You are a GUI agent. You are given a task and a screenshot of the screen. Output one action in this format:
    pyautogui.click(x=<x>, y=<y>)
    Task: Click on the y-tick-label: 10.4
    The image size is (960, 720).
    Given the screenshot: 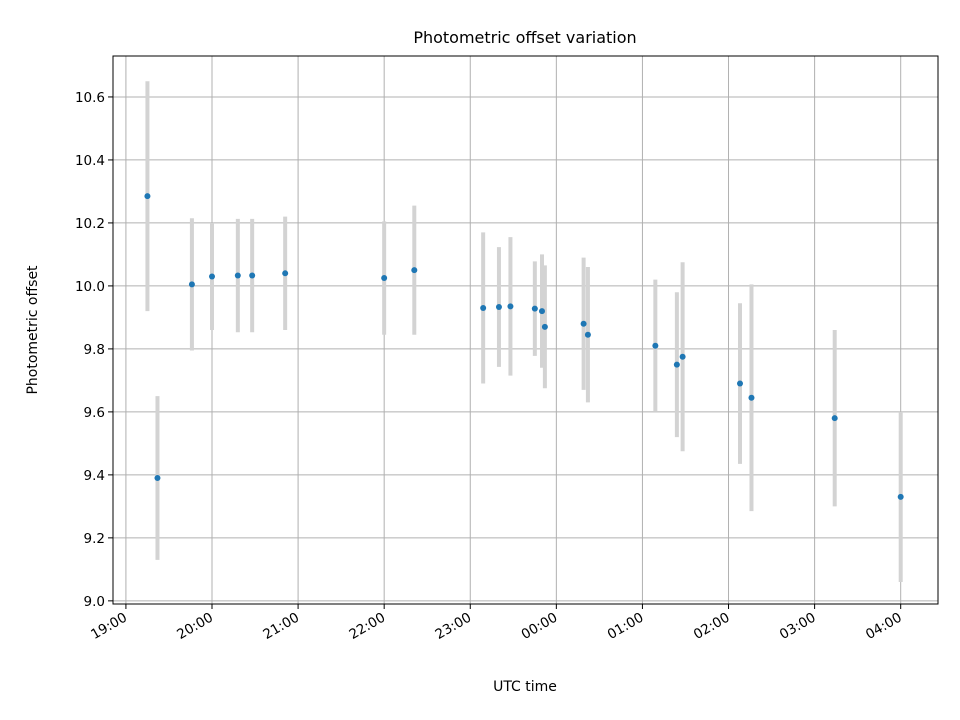 What is the action you would take?
    pyautogui.click(x=90, y=161)
    